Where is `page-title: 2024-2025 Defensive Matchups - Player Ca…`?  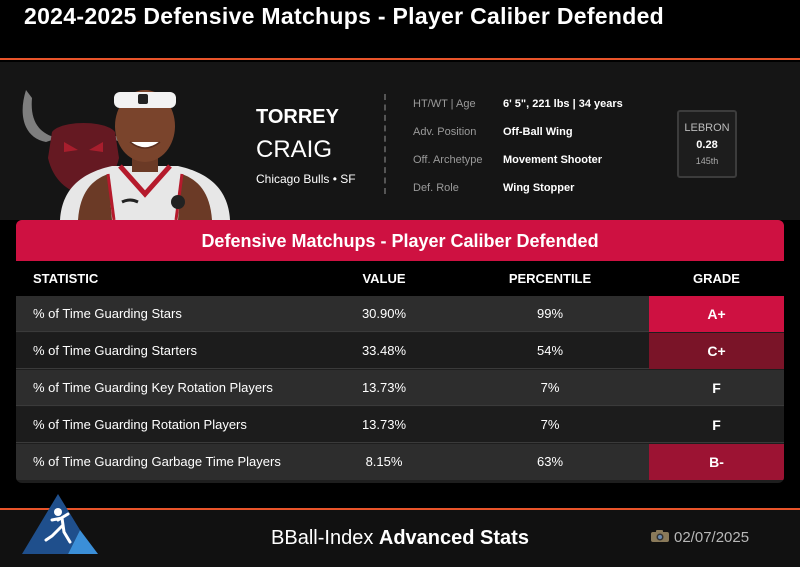 page-title: 2024-2025 Defensive Matchups - Player Ca… is located at coordinates (344, 16).